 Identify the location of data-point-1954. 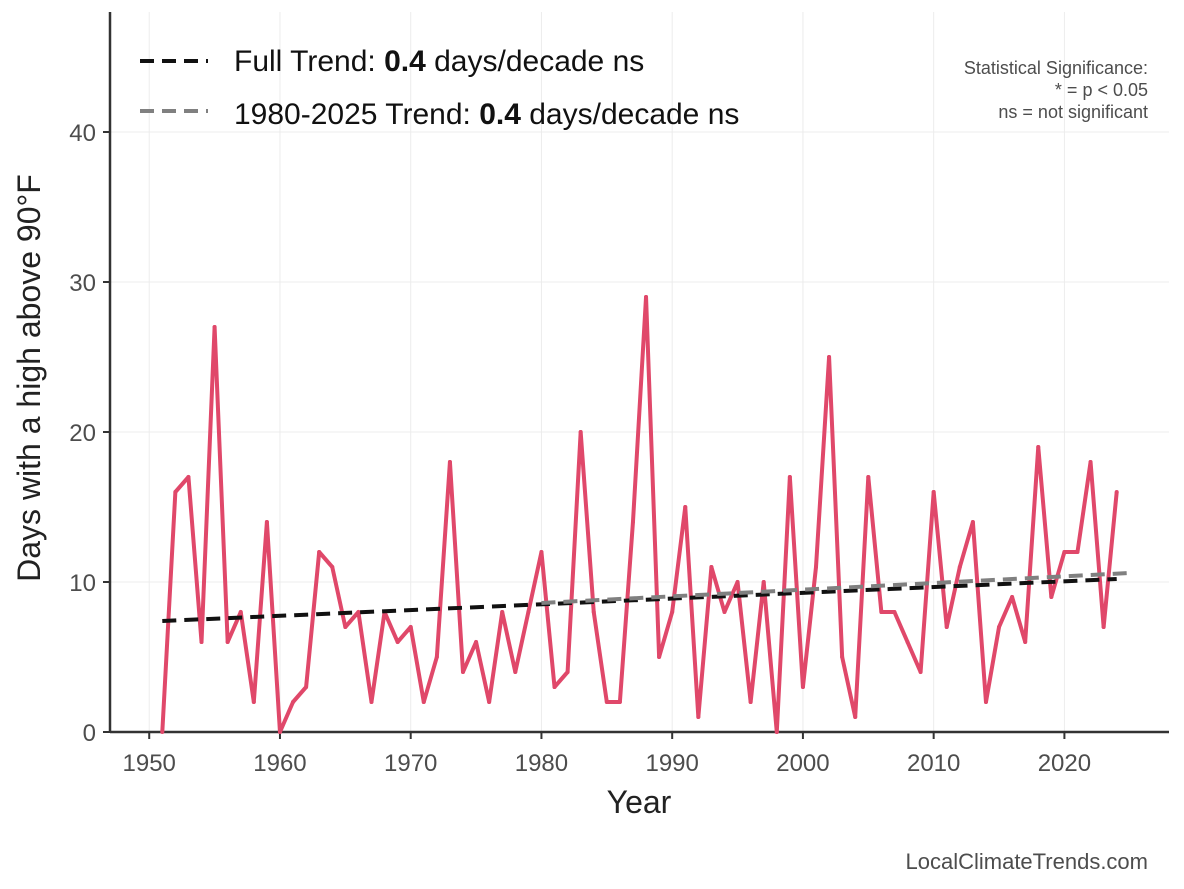
(201, 642).